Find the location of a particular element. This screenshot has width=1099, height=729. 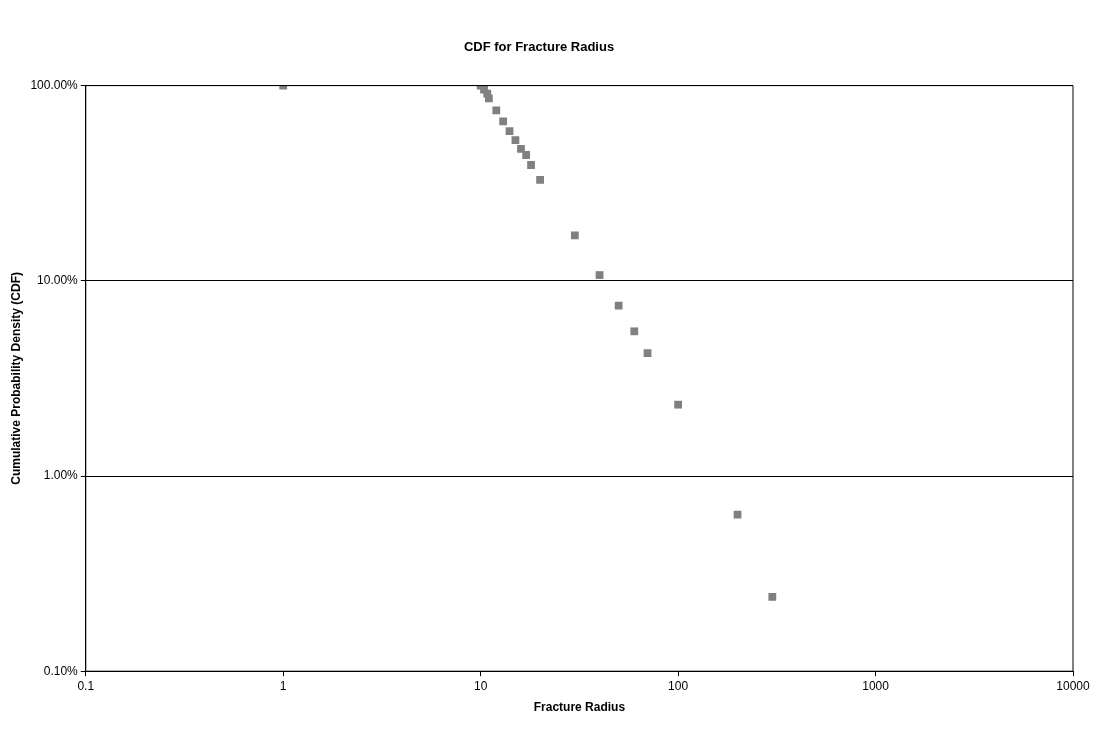

x-tick-label: 0.1 is located at coordinates (86, 685).